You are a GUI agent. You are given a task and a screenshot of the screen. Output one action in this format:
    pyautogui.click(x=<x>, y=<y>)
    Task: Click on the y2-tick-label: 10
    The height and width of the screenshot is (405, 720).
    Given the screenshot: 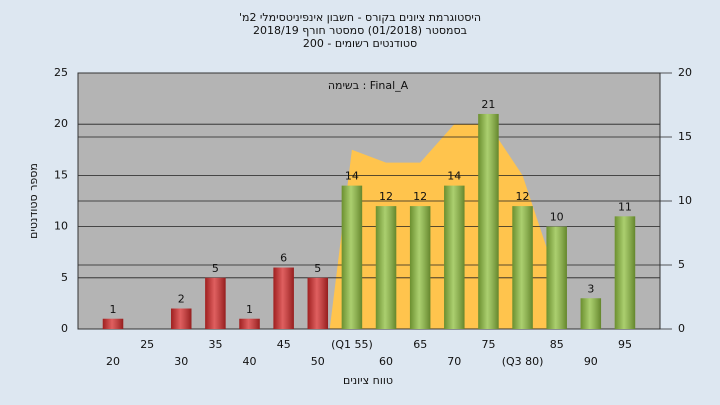 What is the action you would take?
    pyautogui.click(x=685, y=200)
    